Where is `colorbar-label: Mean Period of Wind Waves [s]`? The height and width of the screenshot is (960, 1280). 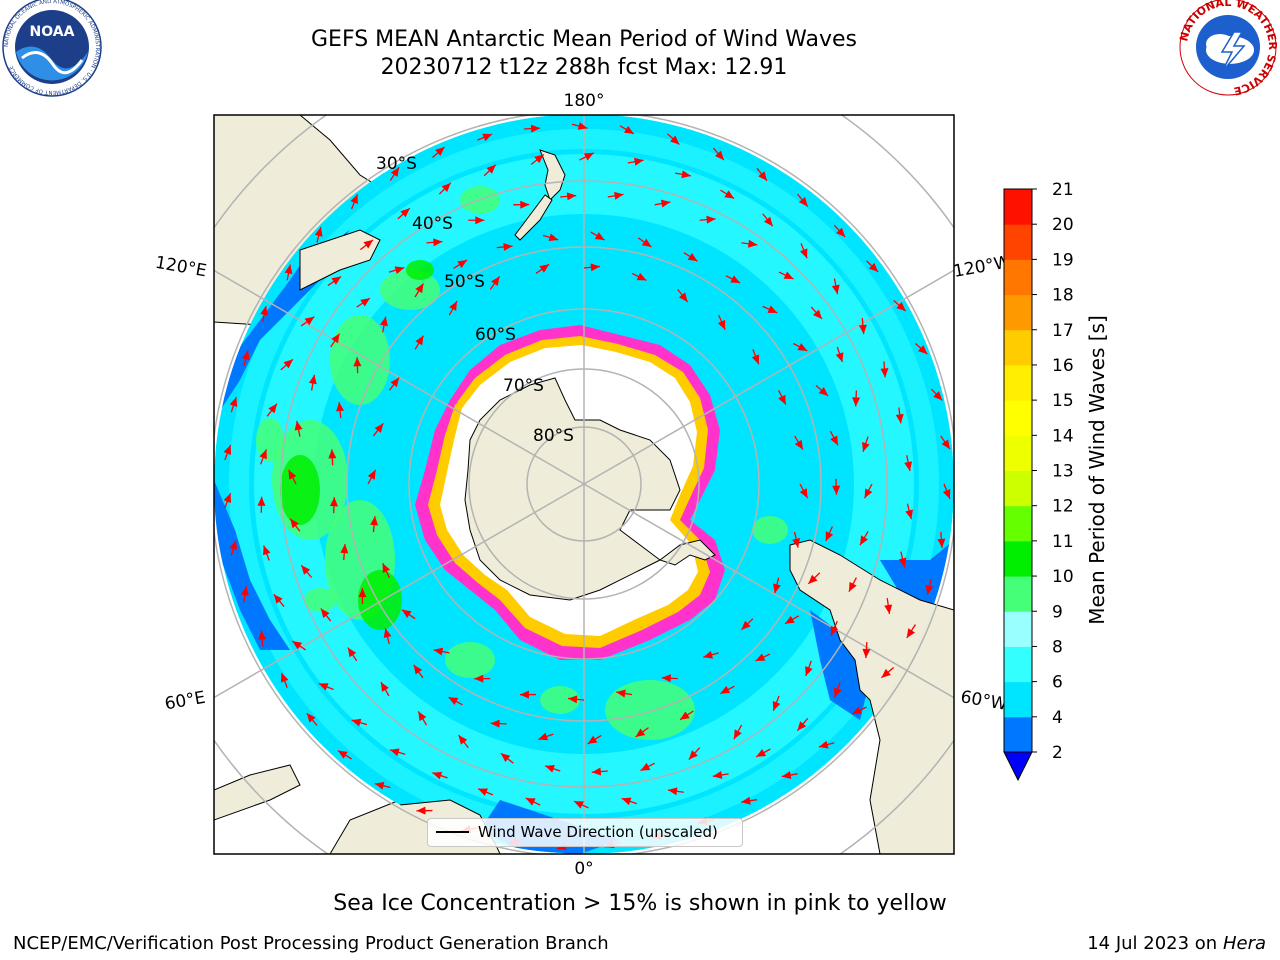
colorbar-label: Mean Period of Wind Waves [s] is located at coordinates (1097, 470).